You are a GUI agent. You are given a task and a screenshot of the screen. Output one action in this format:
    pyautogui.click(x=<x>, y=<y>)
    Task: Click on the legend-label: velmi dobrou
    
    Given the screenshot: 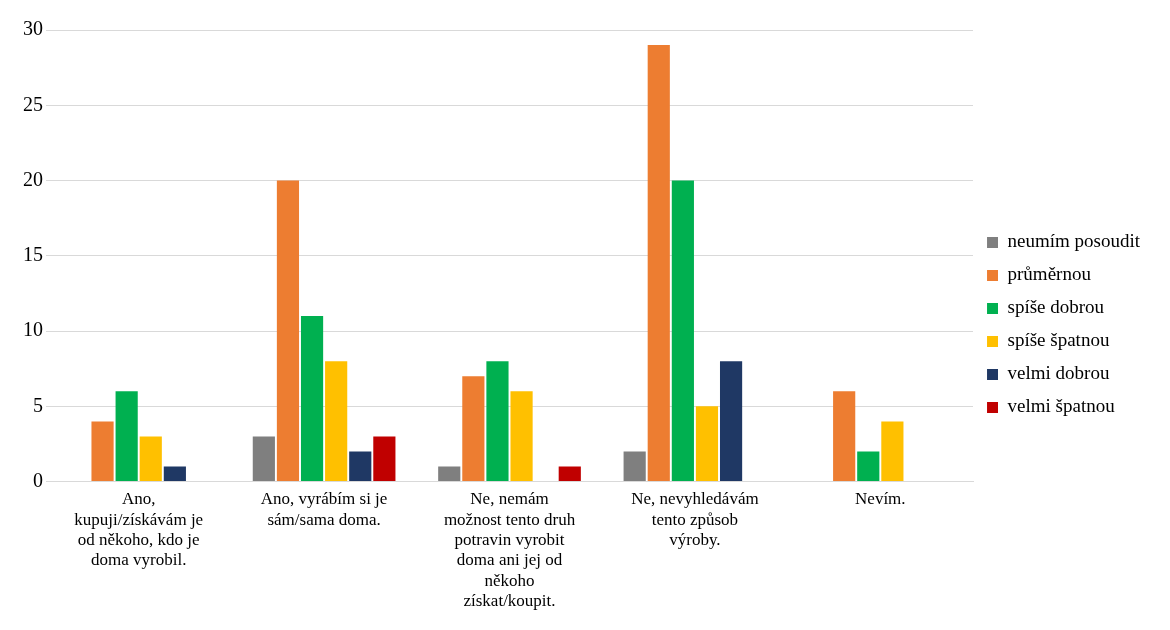 What is the action you would take?
    pyautogui.click(x=1058, y=373)
    